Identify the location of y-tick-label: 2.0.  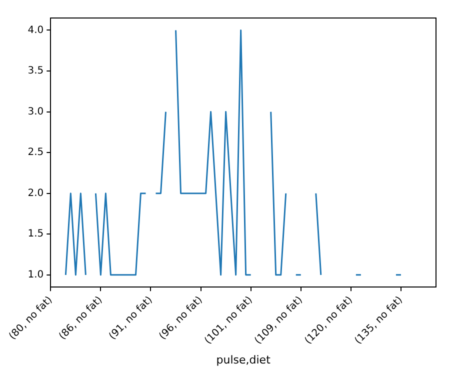
(36, 193).